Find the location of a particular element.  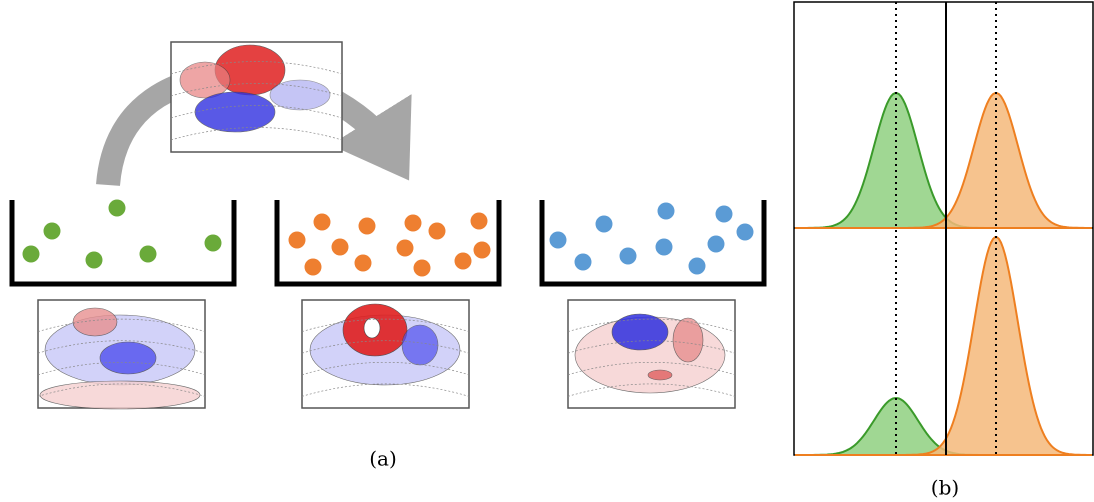

dots is located at coordinates (388, 238).